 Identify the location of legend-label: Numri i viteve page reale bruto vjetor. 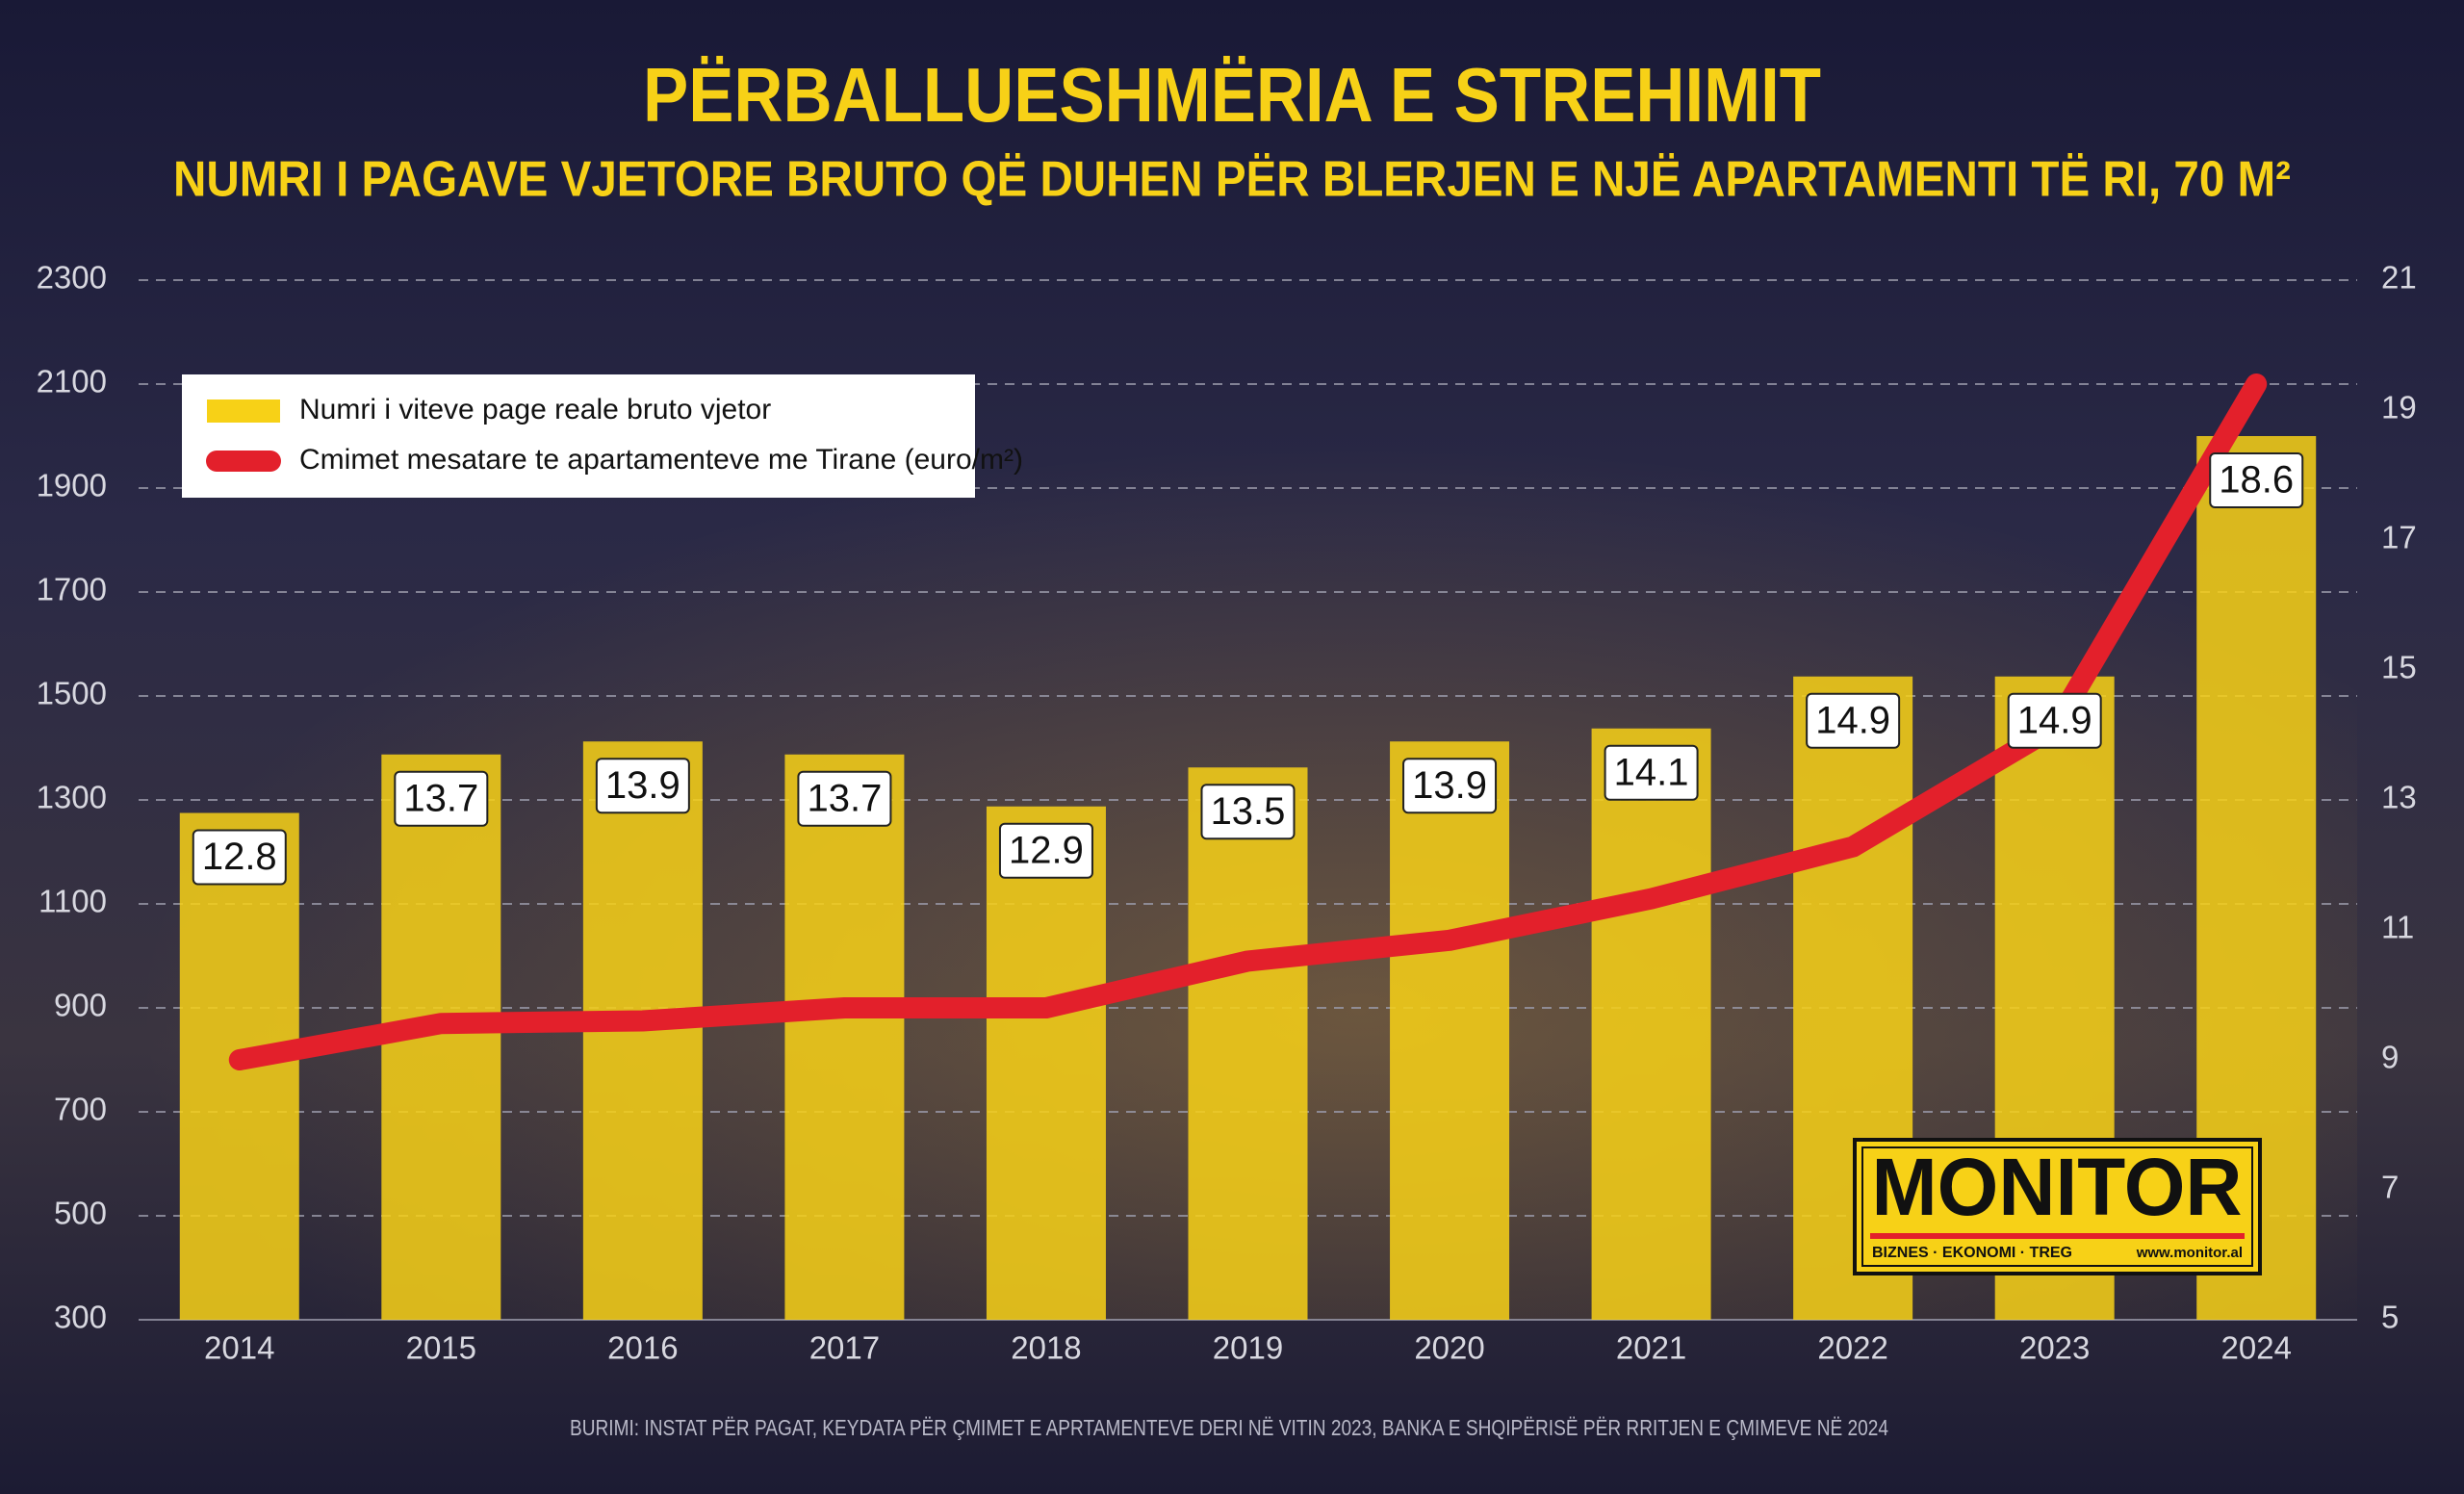
(535, 409).